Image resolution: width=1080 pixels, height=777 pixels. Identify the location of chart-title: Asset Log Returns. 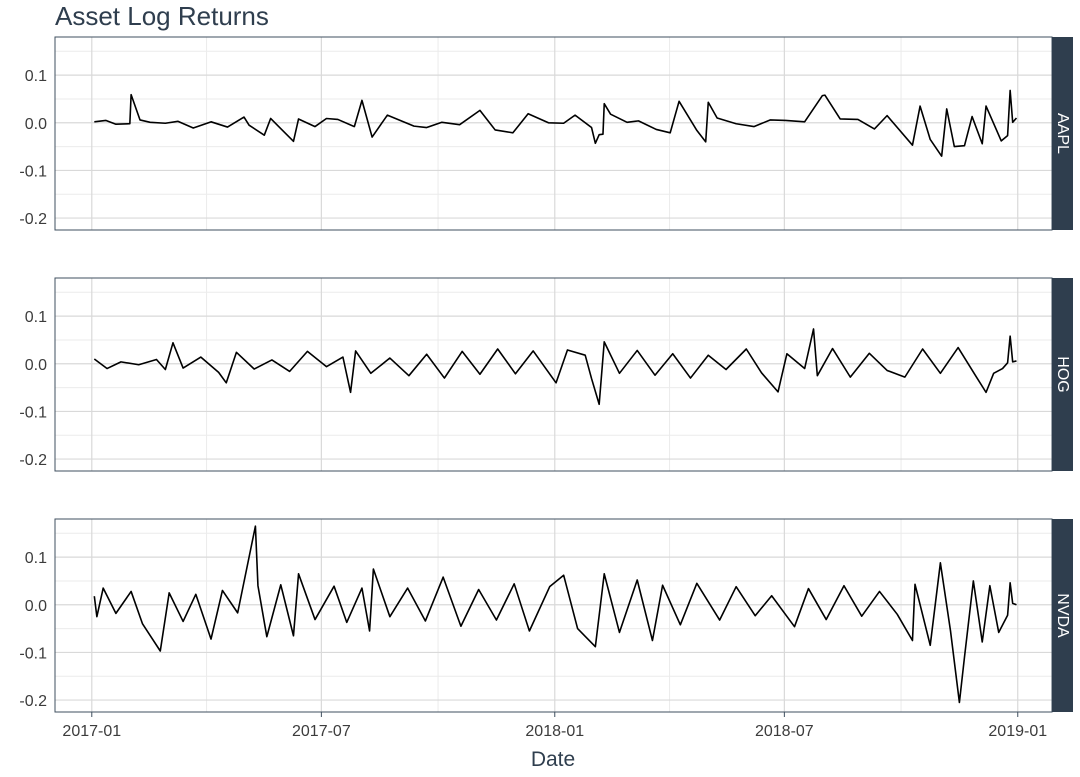
(162, 16).